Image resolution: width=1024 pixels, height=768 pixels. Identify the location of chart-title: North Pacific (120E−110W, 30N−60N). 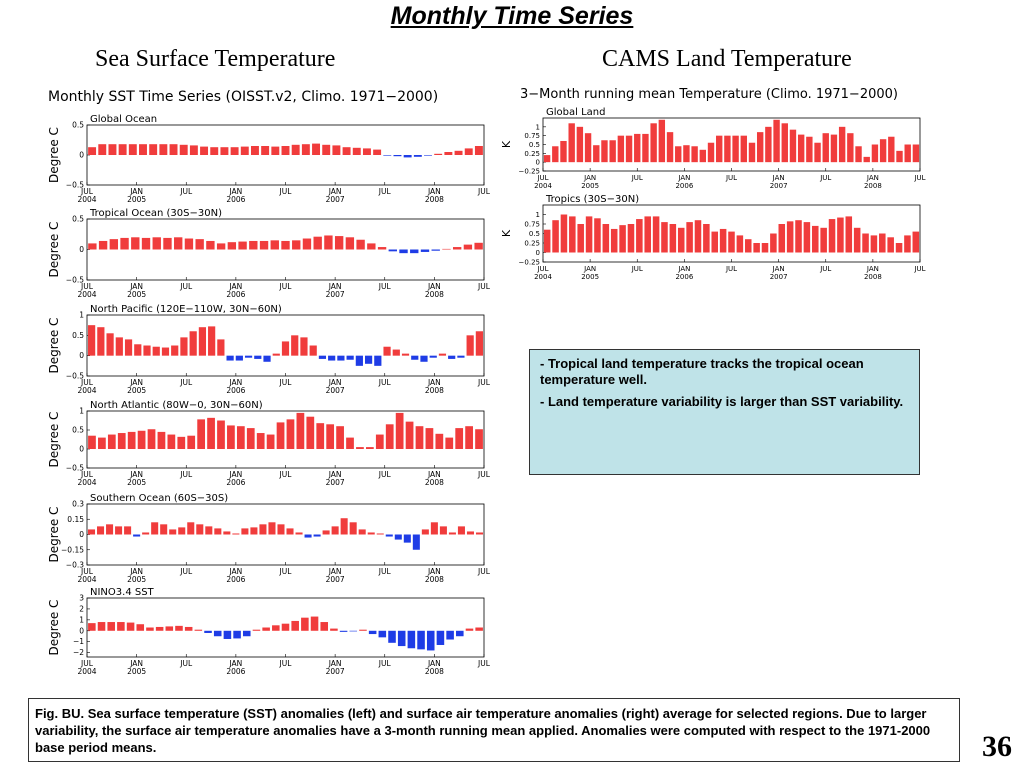
(186, 309).